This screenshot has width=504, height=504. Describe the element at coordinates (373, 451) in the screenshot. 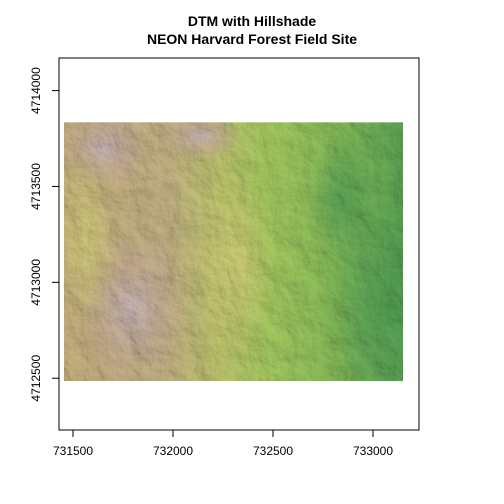

I see `x-tick-label: 733000` at that location.